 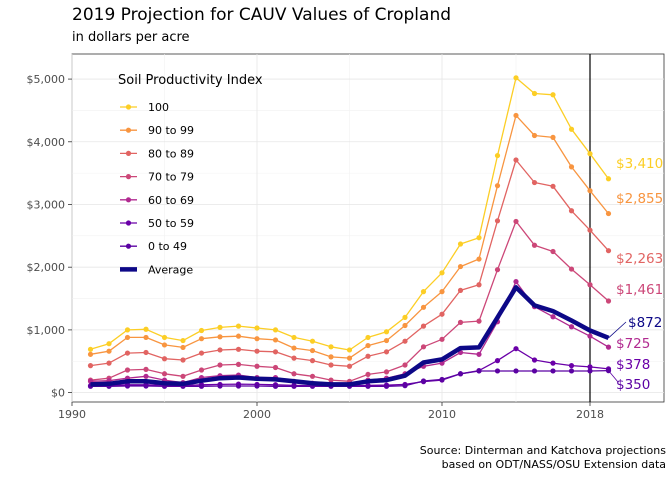 I want to click on end-label-average: $872, so click(x=645, y=323).